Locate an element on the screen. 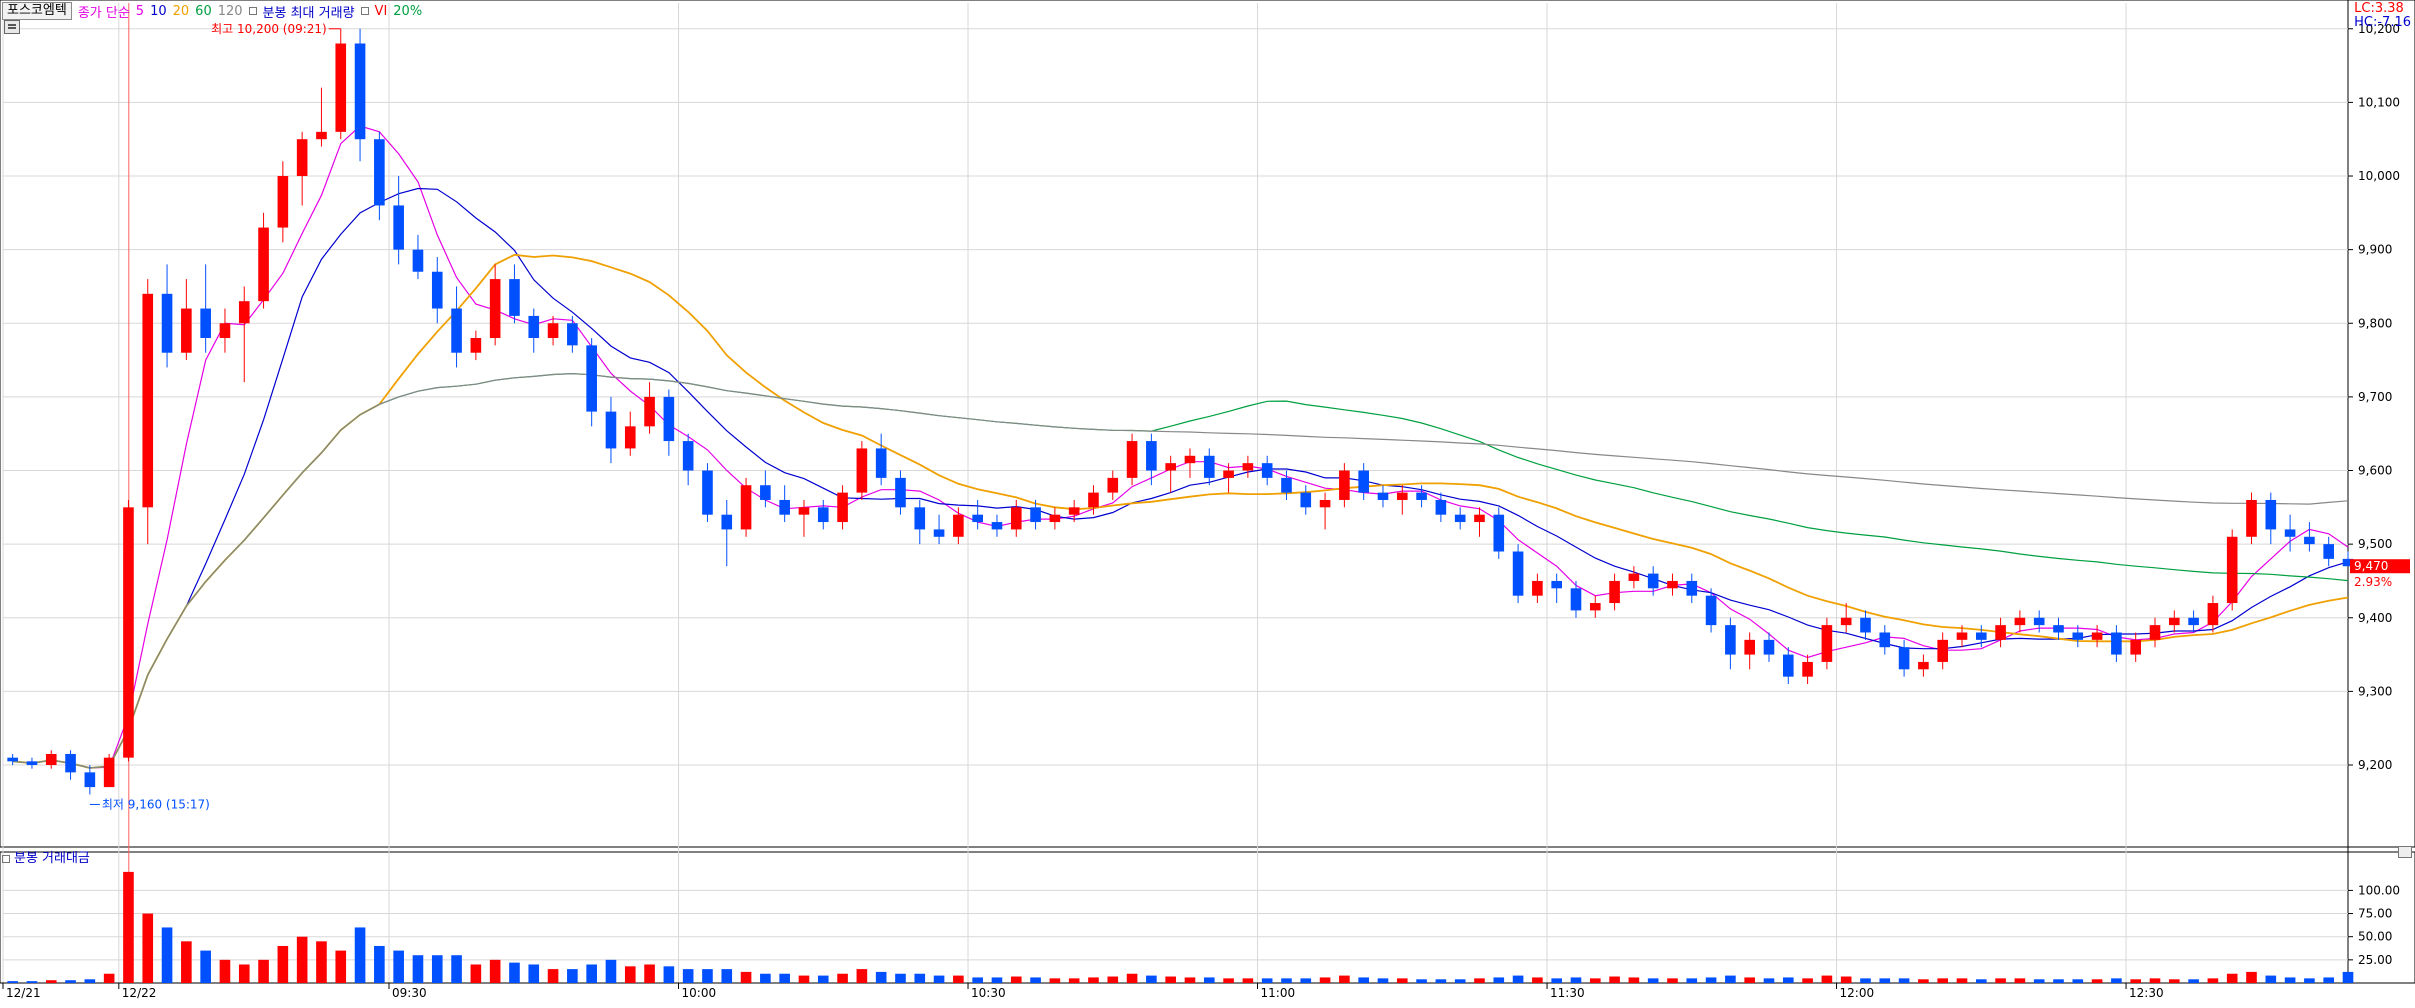 The height and width of the screenshot is (1008, 2415). last-price-box is located at coordinates (2380, 566).